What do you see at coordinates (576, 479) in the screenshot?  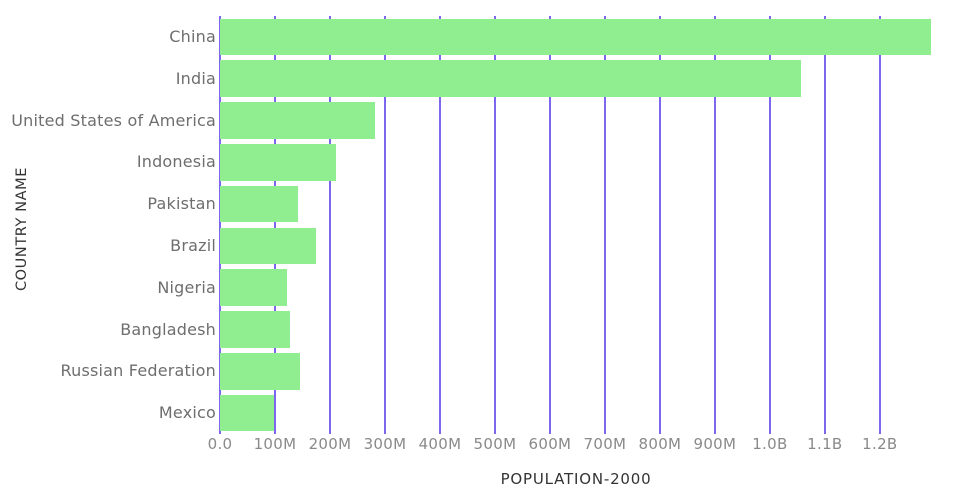 I see `x-axis-title: POPULATION-2000` at bounding box center [576, 479].